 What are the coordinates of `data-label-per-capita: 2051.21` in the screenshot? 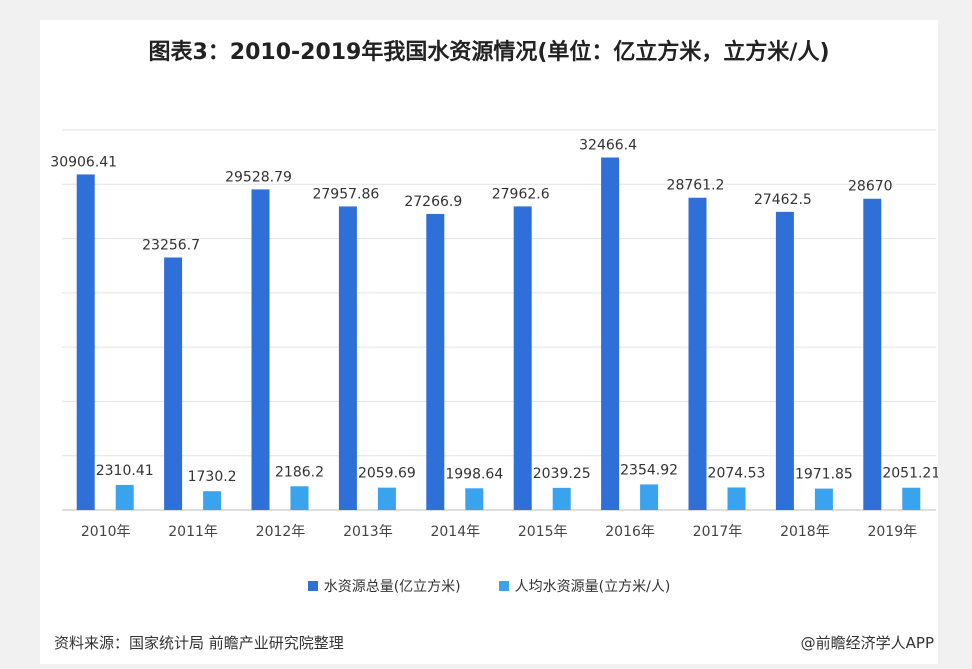 It's located at (910, 474).